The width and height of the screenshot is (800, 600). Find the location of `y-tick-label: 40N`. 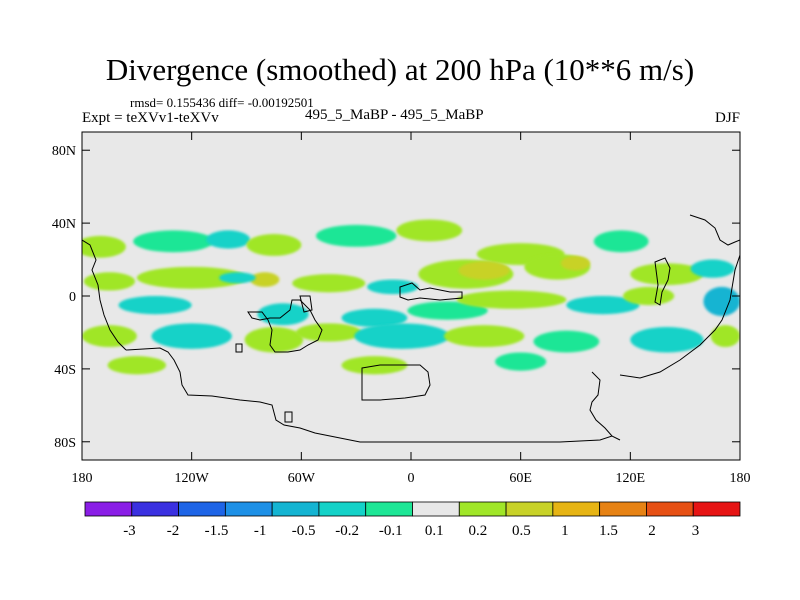

y-tick-label: 40N is located at coordinates (64, 224).